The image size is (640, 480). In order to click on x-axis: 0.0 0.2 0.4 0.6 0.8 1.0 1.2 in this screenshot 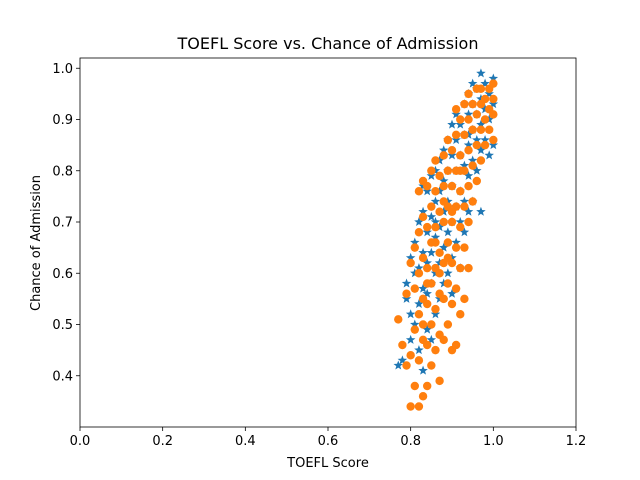, I will do `click(328, 438)`.